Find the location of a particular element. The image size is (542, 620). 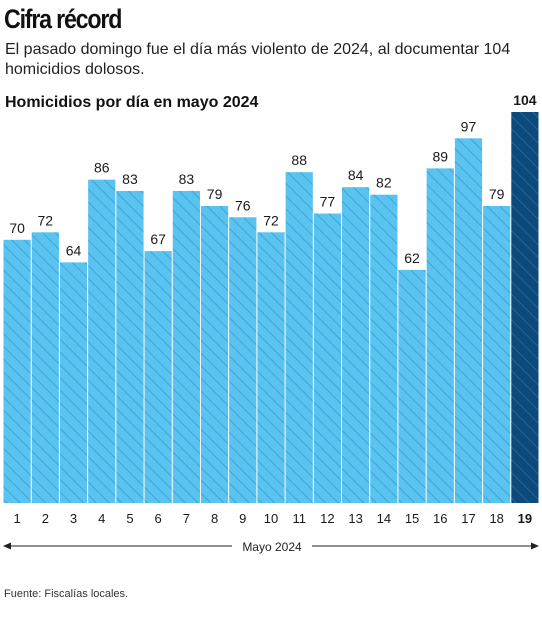

x-tick-label-16: 16 is located at coordinates (440, 518).